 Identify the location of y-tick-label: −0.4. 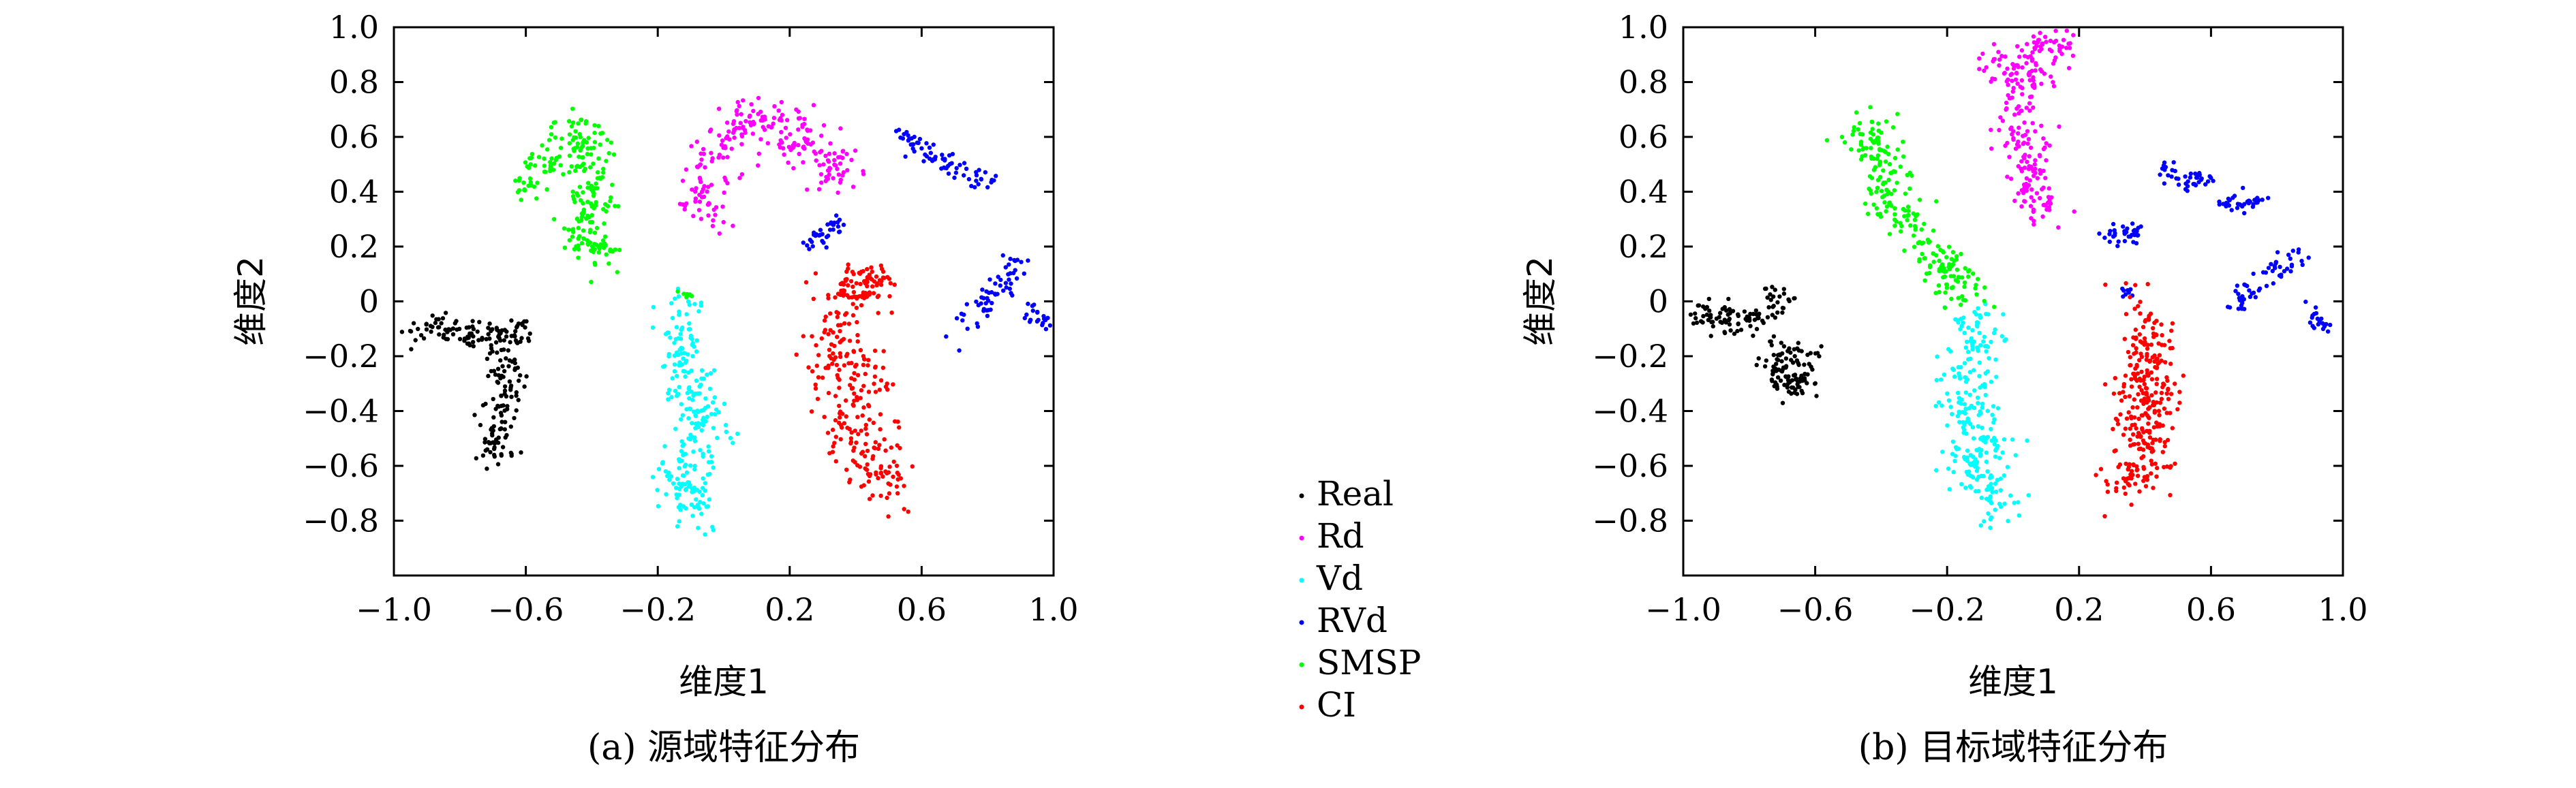
(1630, 411).